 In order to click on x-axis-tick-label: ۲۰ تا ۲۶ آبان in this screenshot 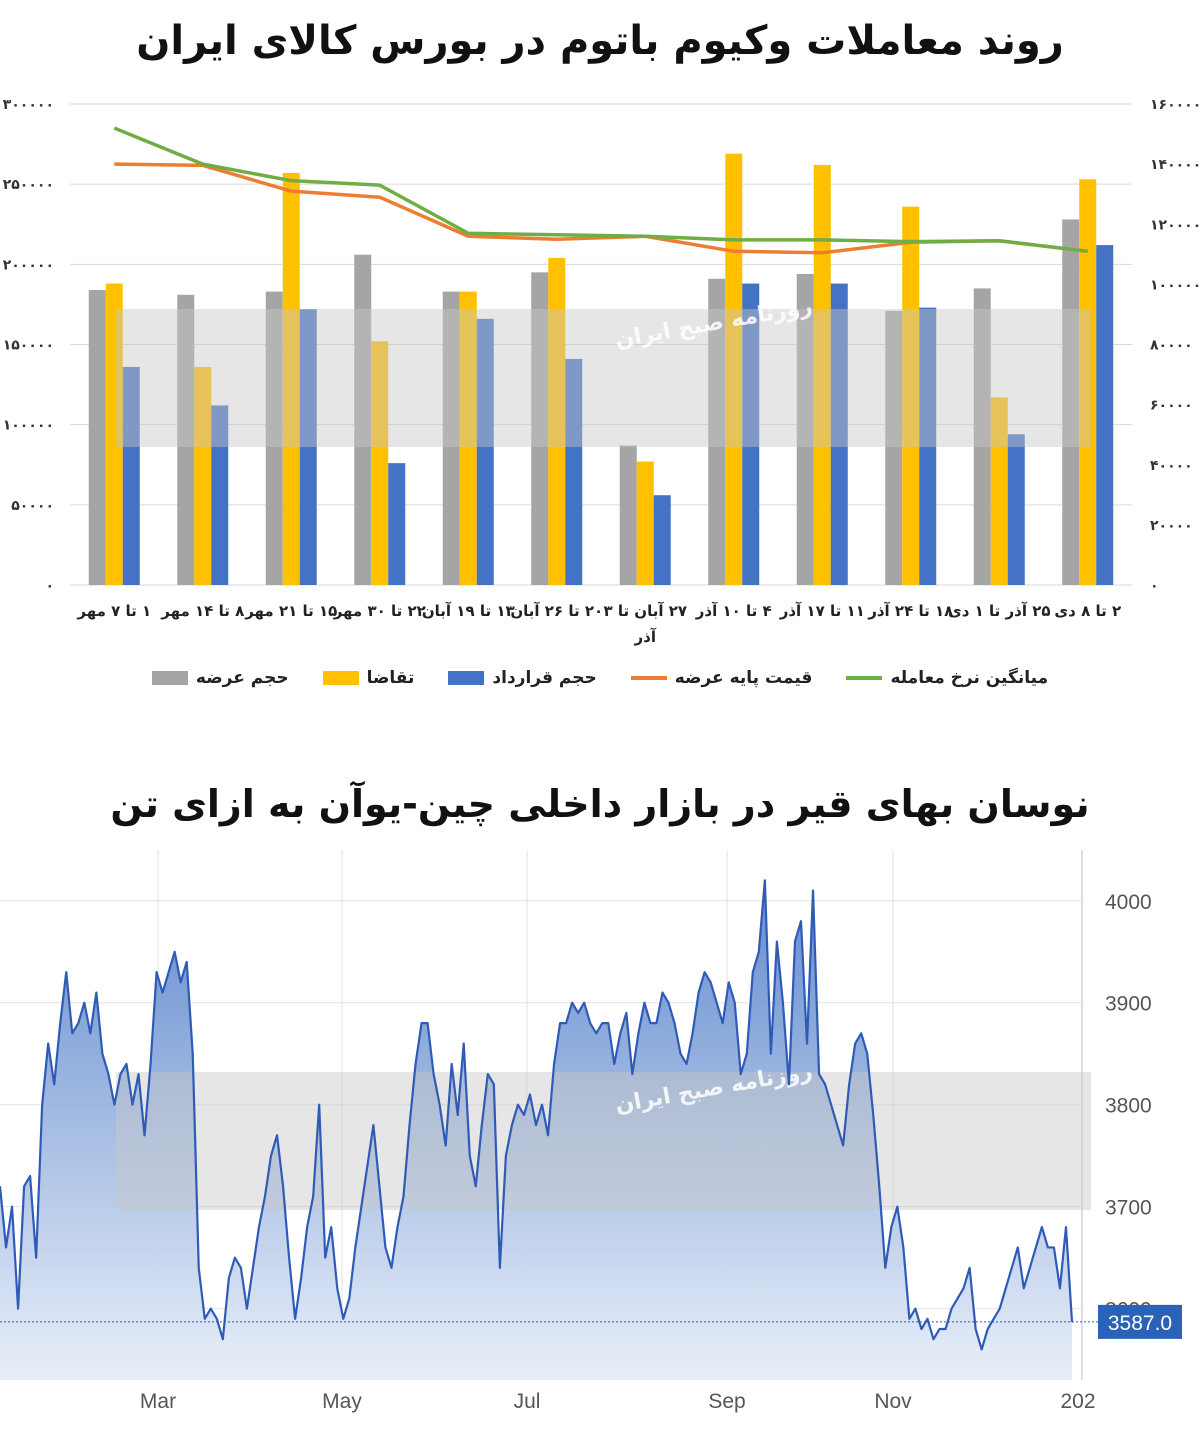, I will do `click(556, 611)`.